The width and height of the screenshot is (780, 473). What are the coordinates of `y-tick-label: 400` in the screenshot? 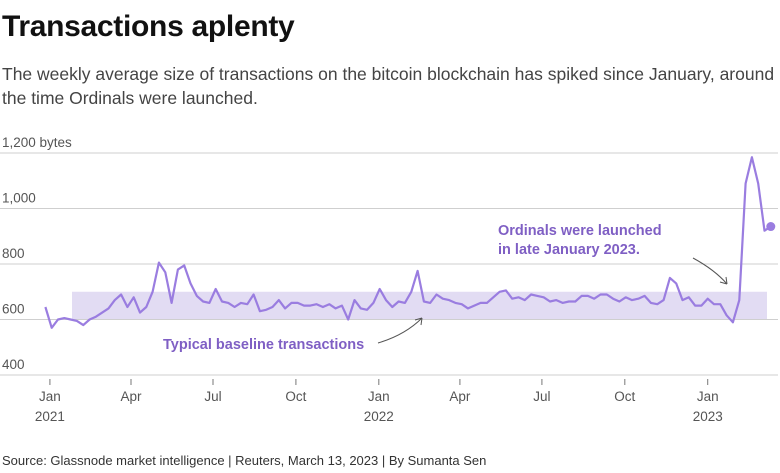 It's located at (13, 364).